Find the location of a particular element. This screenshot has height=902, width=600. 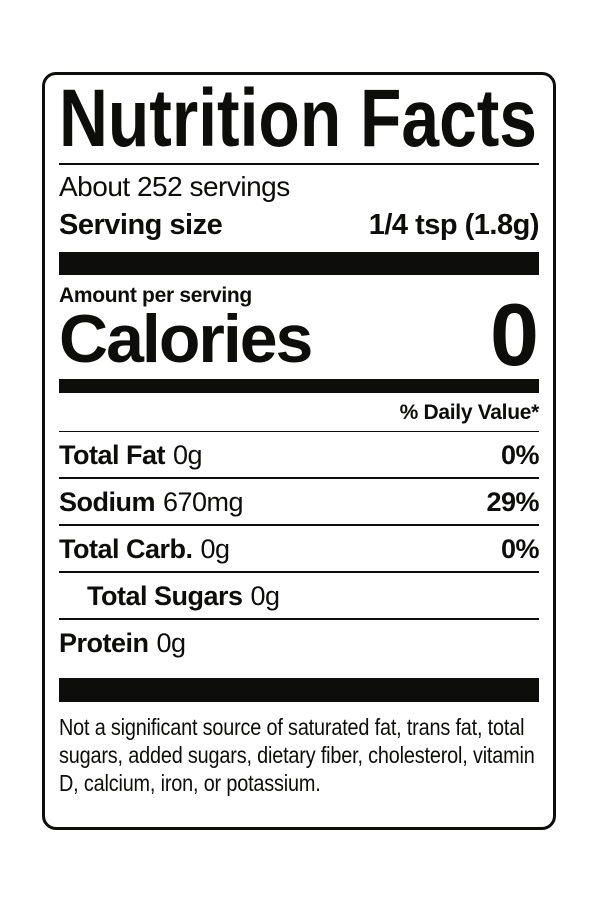

nutrient-name-amount: Total Carb. 0g is located at coordinates (144, 549).